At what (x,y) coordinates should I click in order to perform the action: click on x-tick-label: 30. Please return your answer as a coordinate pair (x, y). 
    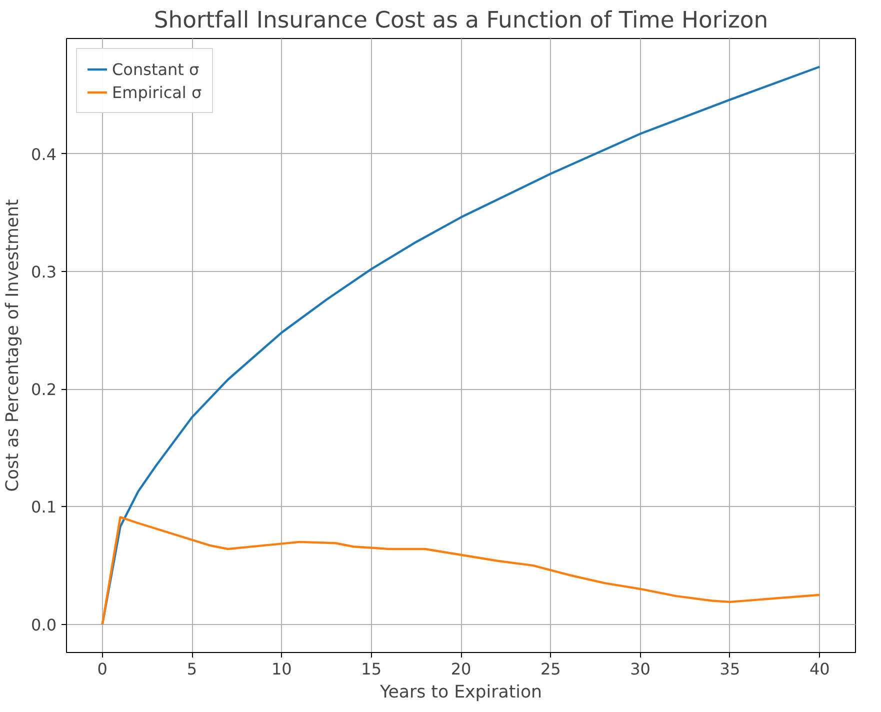
    Looking at the image, I should click on (640, 669).